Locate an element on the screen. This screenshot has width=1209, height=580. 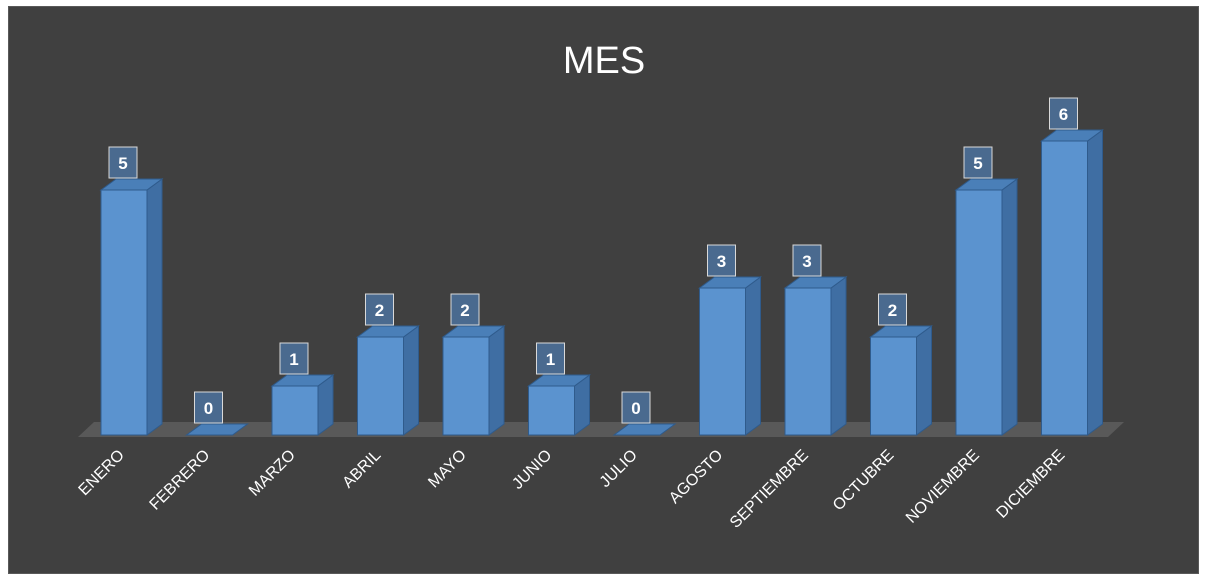
data-label-abril: 2 is located at coordinates (379, 309).